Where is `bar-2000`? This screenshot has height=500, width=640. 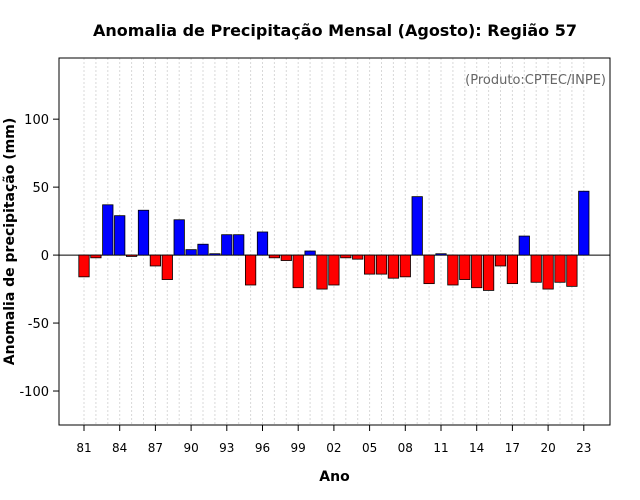
bar-2000 is located at coordinates (310, 253).